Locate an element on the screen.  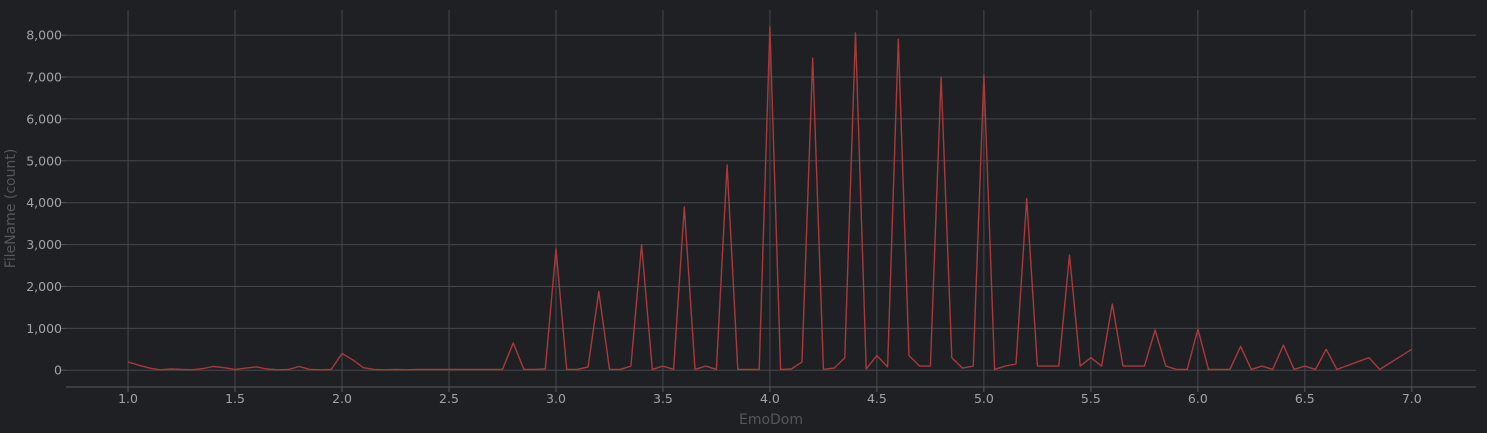
x-tick-label: 4.0 is located at coordinates (770, 398).